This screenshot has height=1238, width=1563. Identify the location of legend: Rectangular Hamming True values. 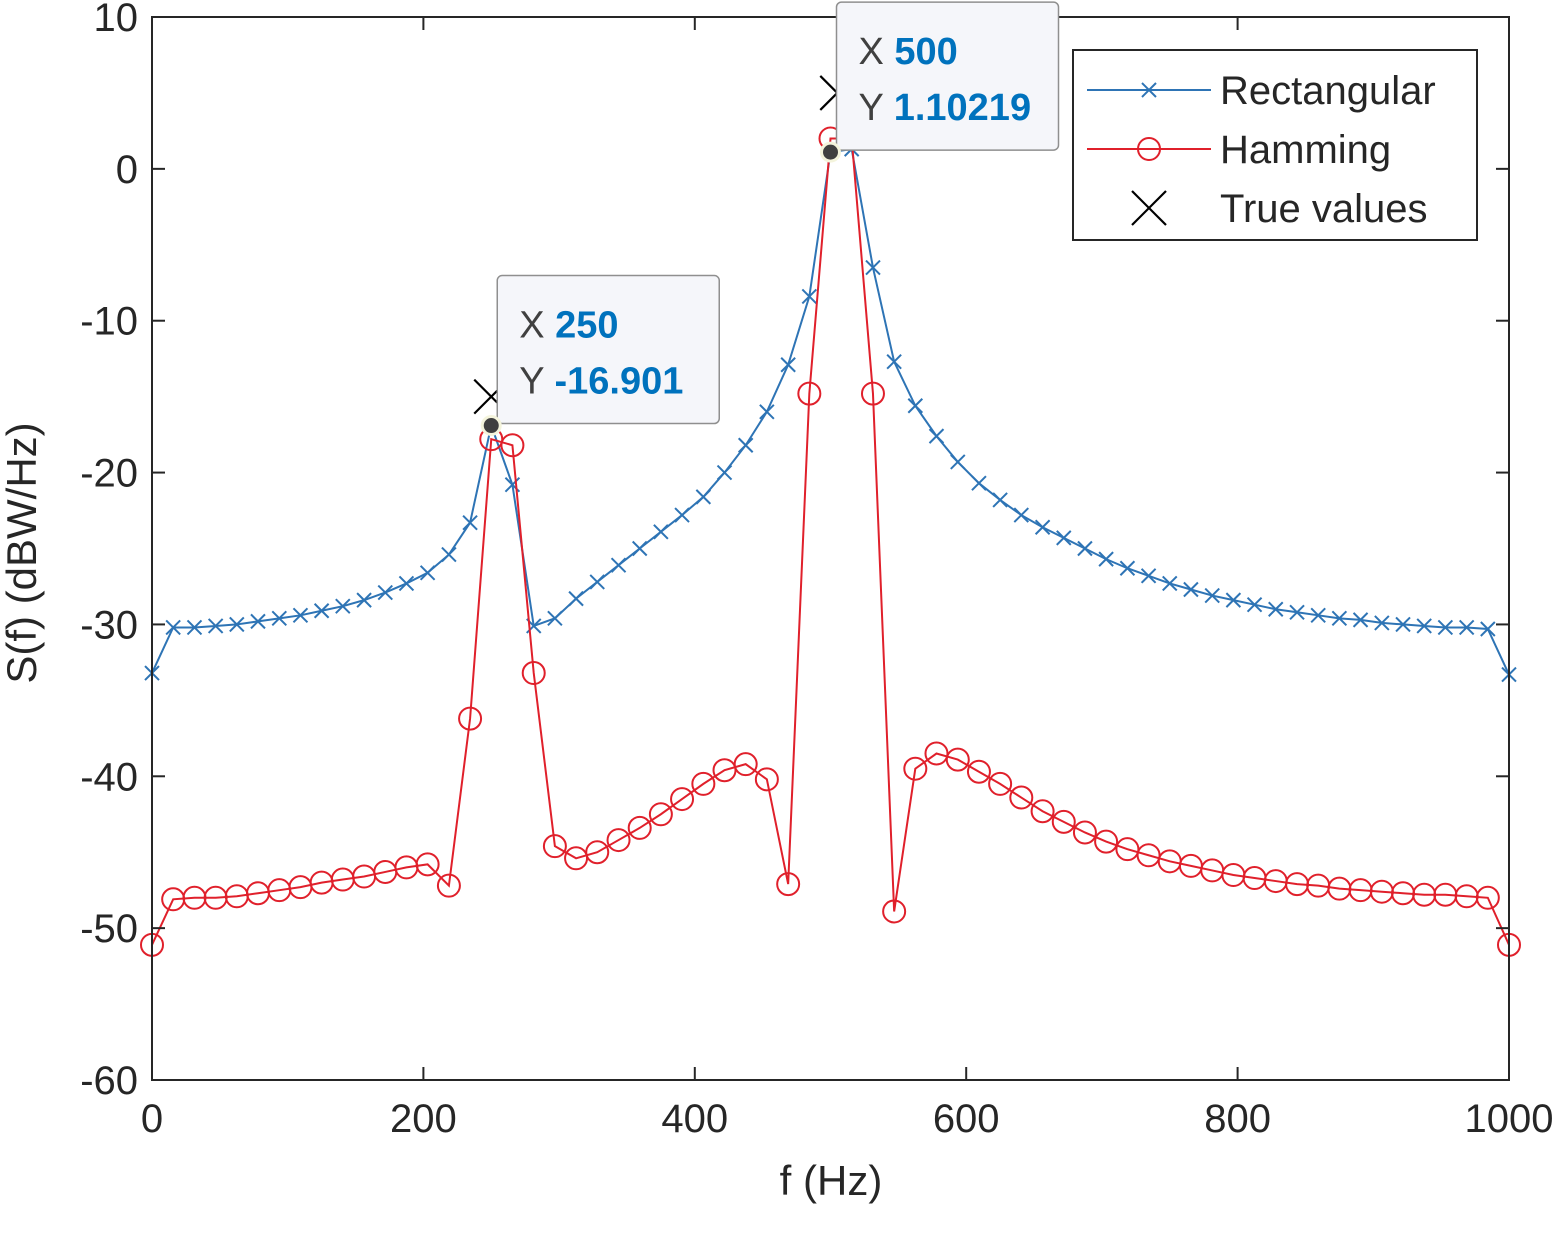
(1275, 145).